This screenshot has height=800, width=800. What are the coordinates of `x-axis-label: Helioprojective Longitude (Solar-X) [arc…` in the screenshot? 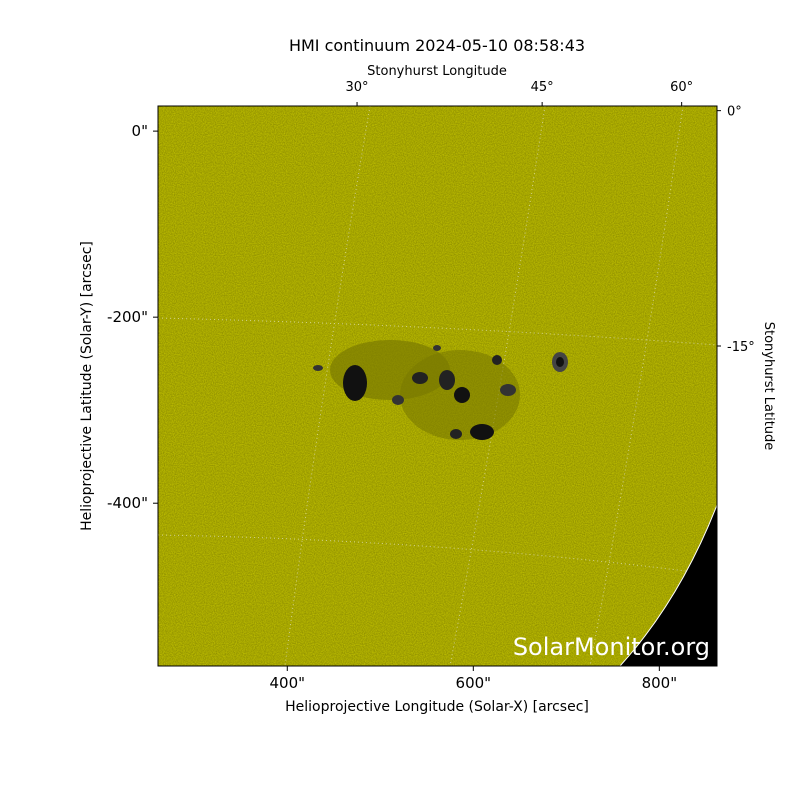 It's located at (437, 707).